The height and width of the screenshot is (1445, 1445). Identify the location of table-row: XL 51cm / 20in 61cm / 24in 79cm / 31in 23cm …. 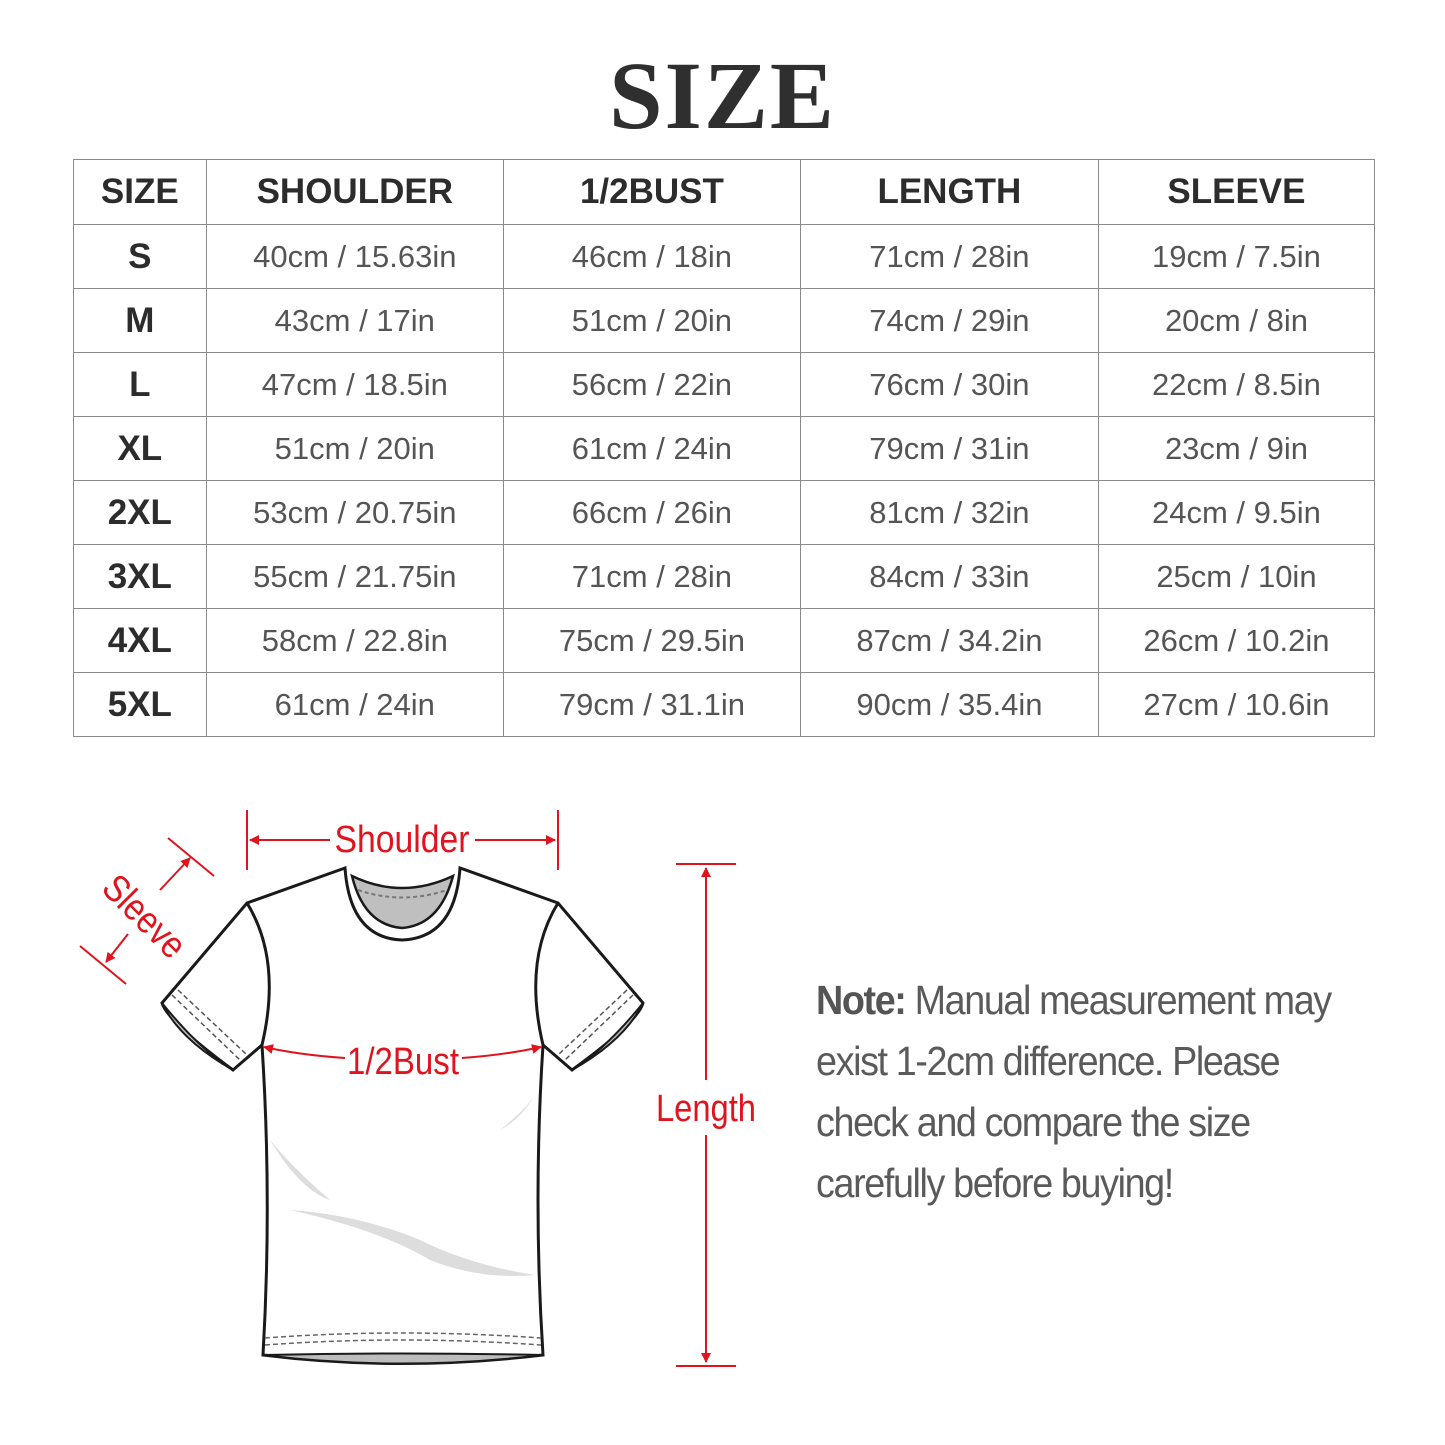
(724, 448).